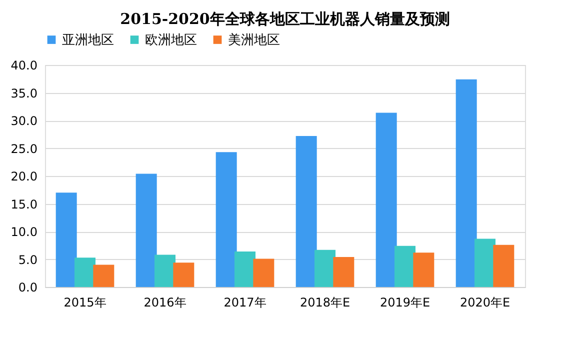 The height and width of the screenshot is (345, 588). I want to click on y-tick-label: 40.0, so click(24, 65).